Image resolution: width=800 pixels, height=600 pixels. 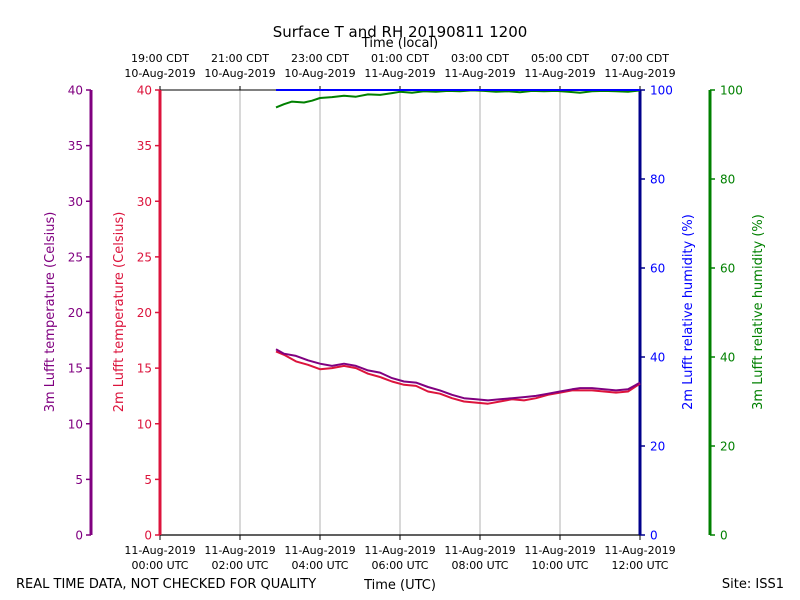 What do you see at coordinates (79, 480) in the screenshot?
I see `y-left-outer-tick-label: 5` at bounding box center [79, 480].